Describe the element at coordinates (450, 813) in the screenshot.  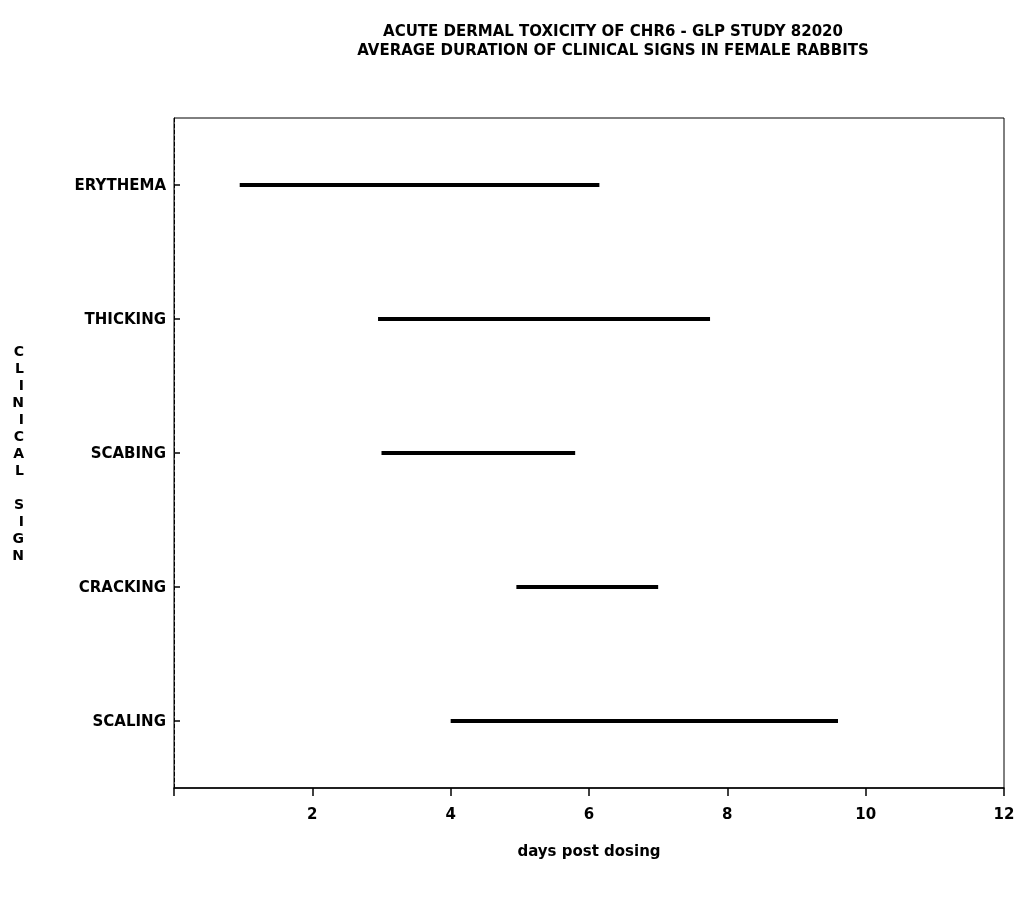
I see `x-tick-label: 4` at that location.